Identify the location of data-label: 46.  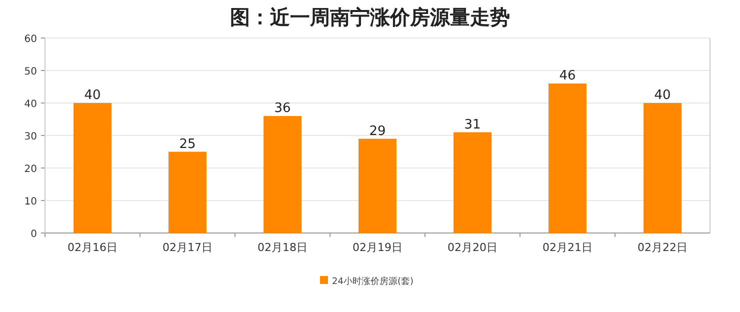
(567, 76).